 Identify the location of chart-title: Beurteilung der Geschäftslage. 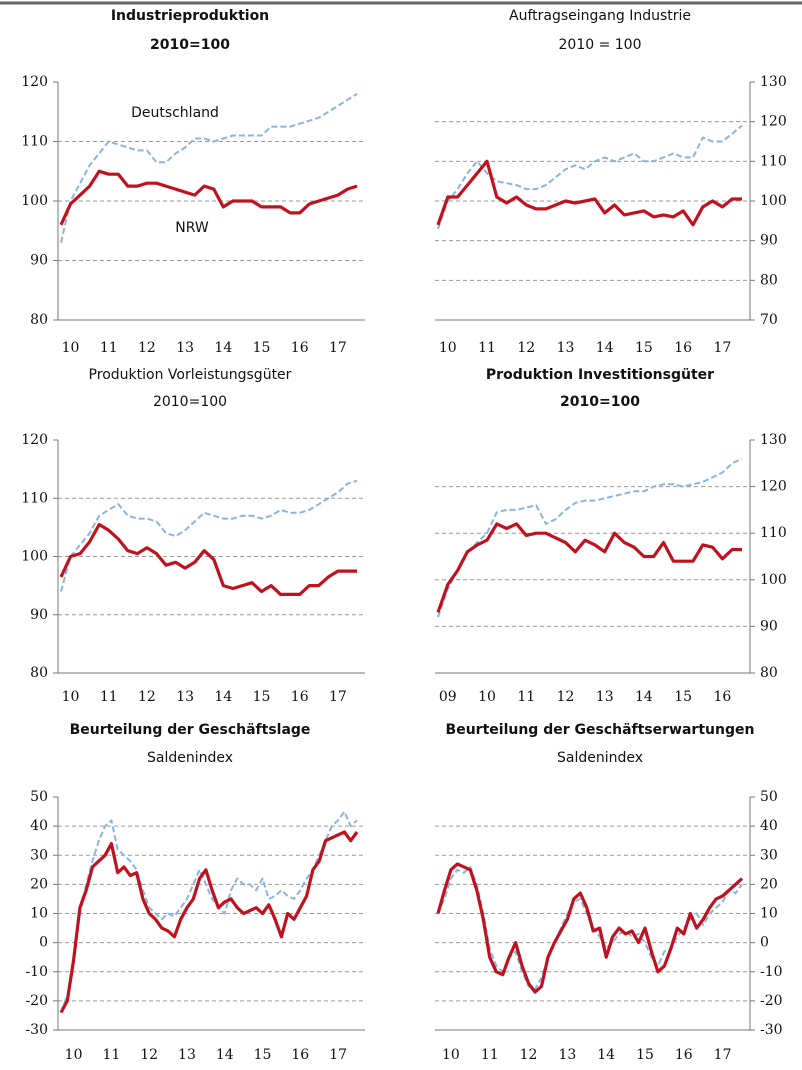
(190, 730).